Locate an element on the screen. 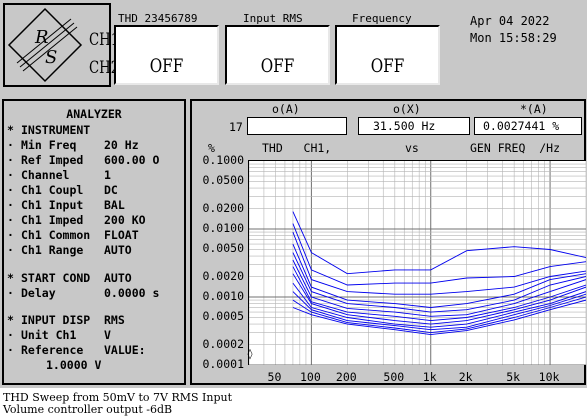 The image size is (587, 417). y-tick-label: 0.0002 is located at coordinates (223, 343).